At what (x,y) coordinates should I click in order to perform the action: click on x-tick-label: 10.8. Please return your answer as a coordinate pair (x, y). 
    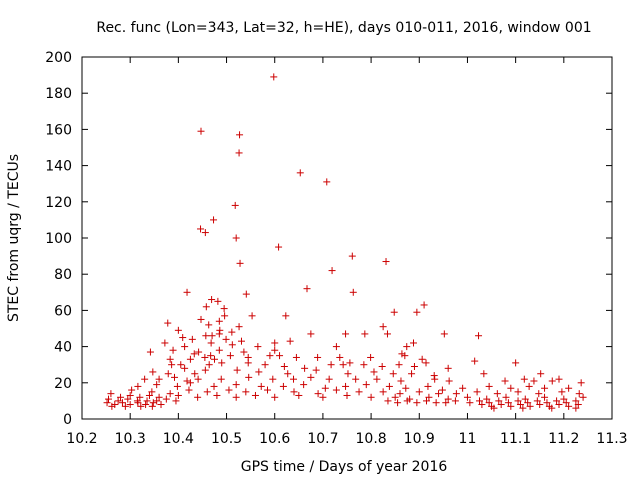
    Looking at the image, I should click on (371, 439).